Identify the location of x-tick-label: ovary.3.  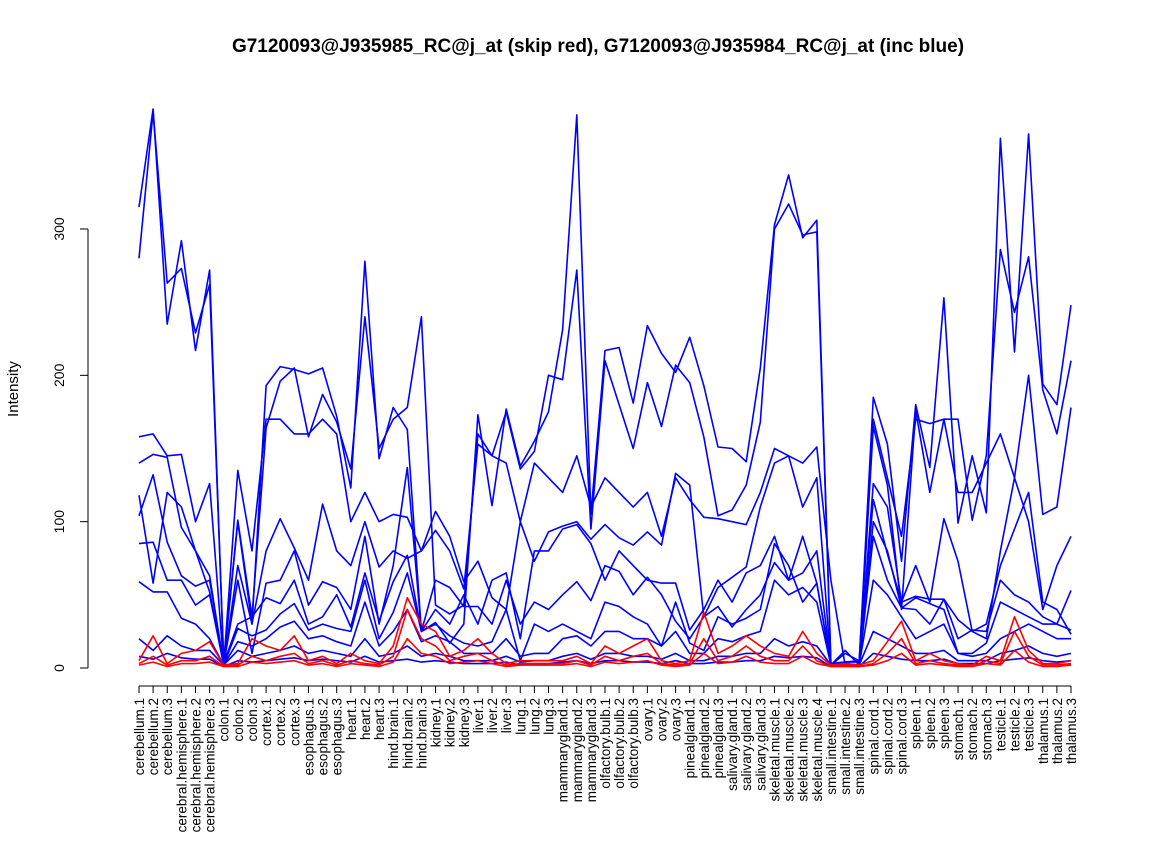
(676, 719).